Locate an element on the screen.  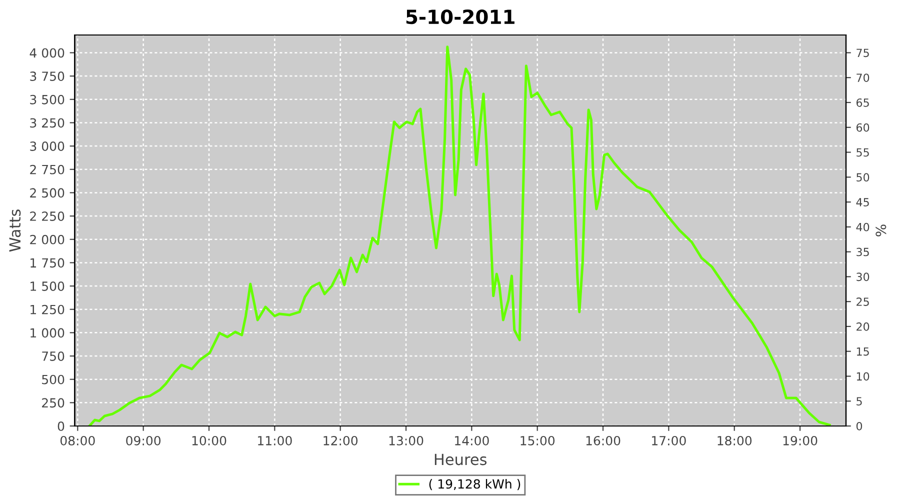
legend-label: ( 19,128 kWh ) is located at coordinates (474, 484).